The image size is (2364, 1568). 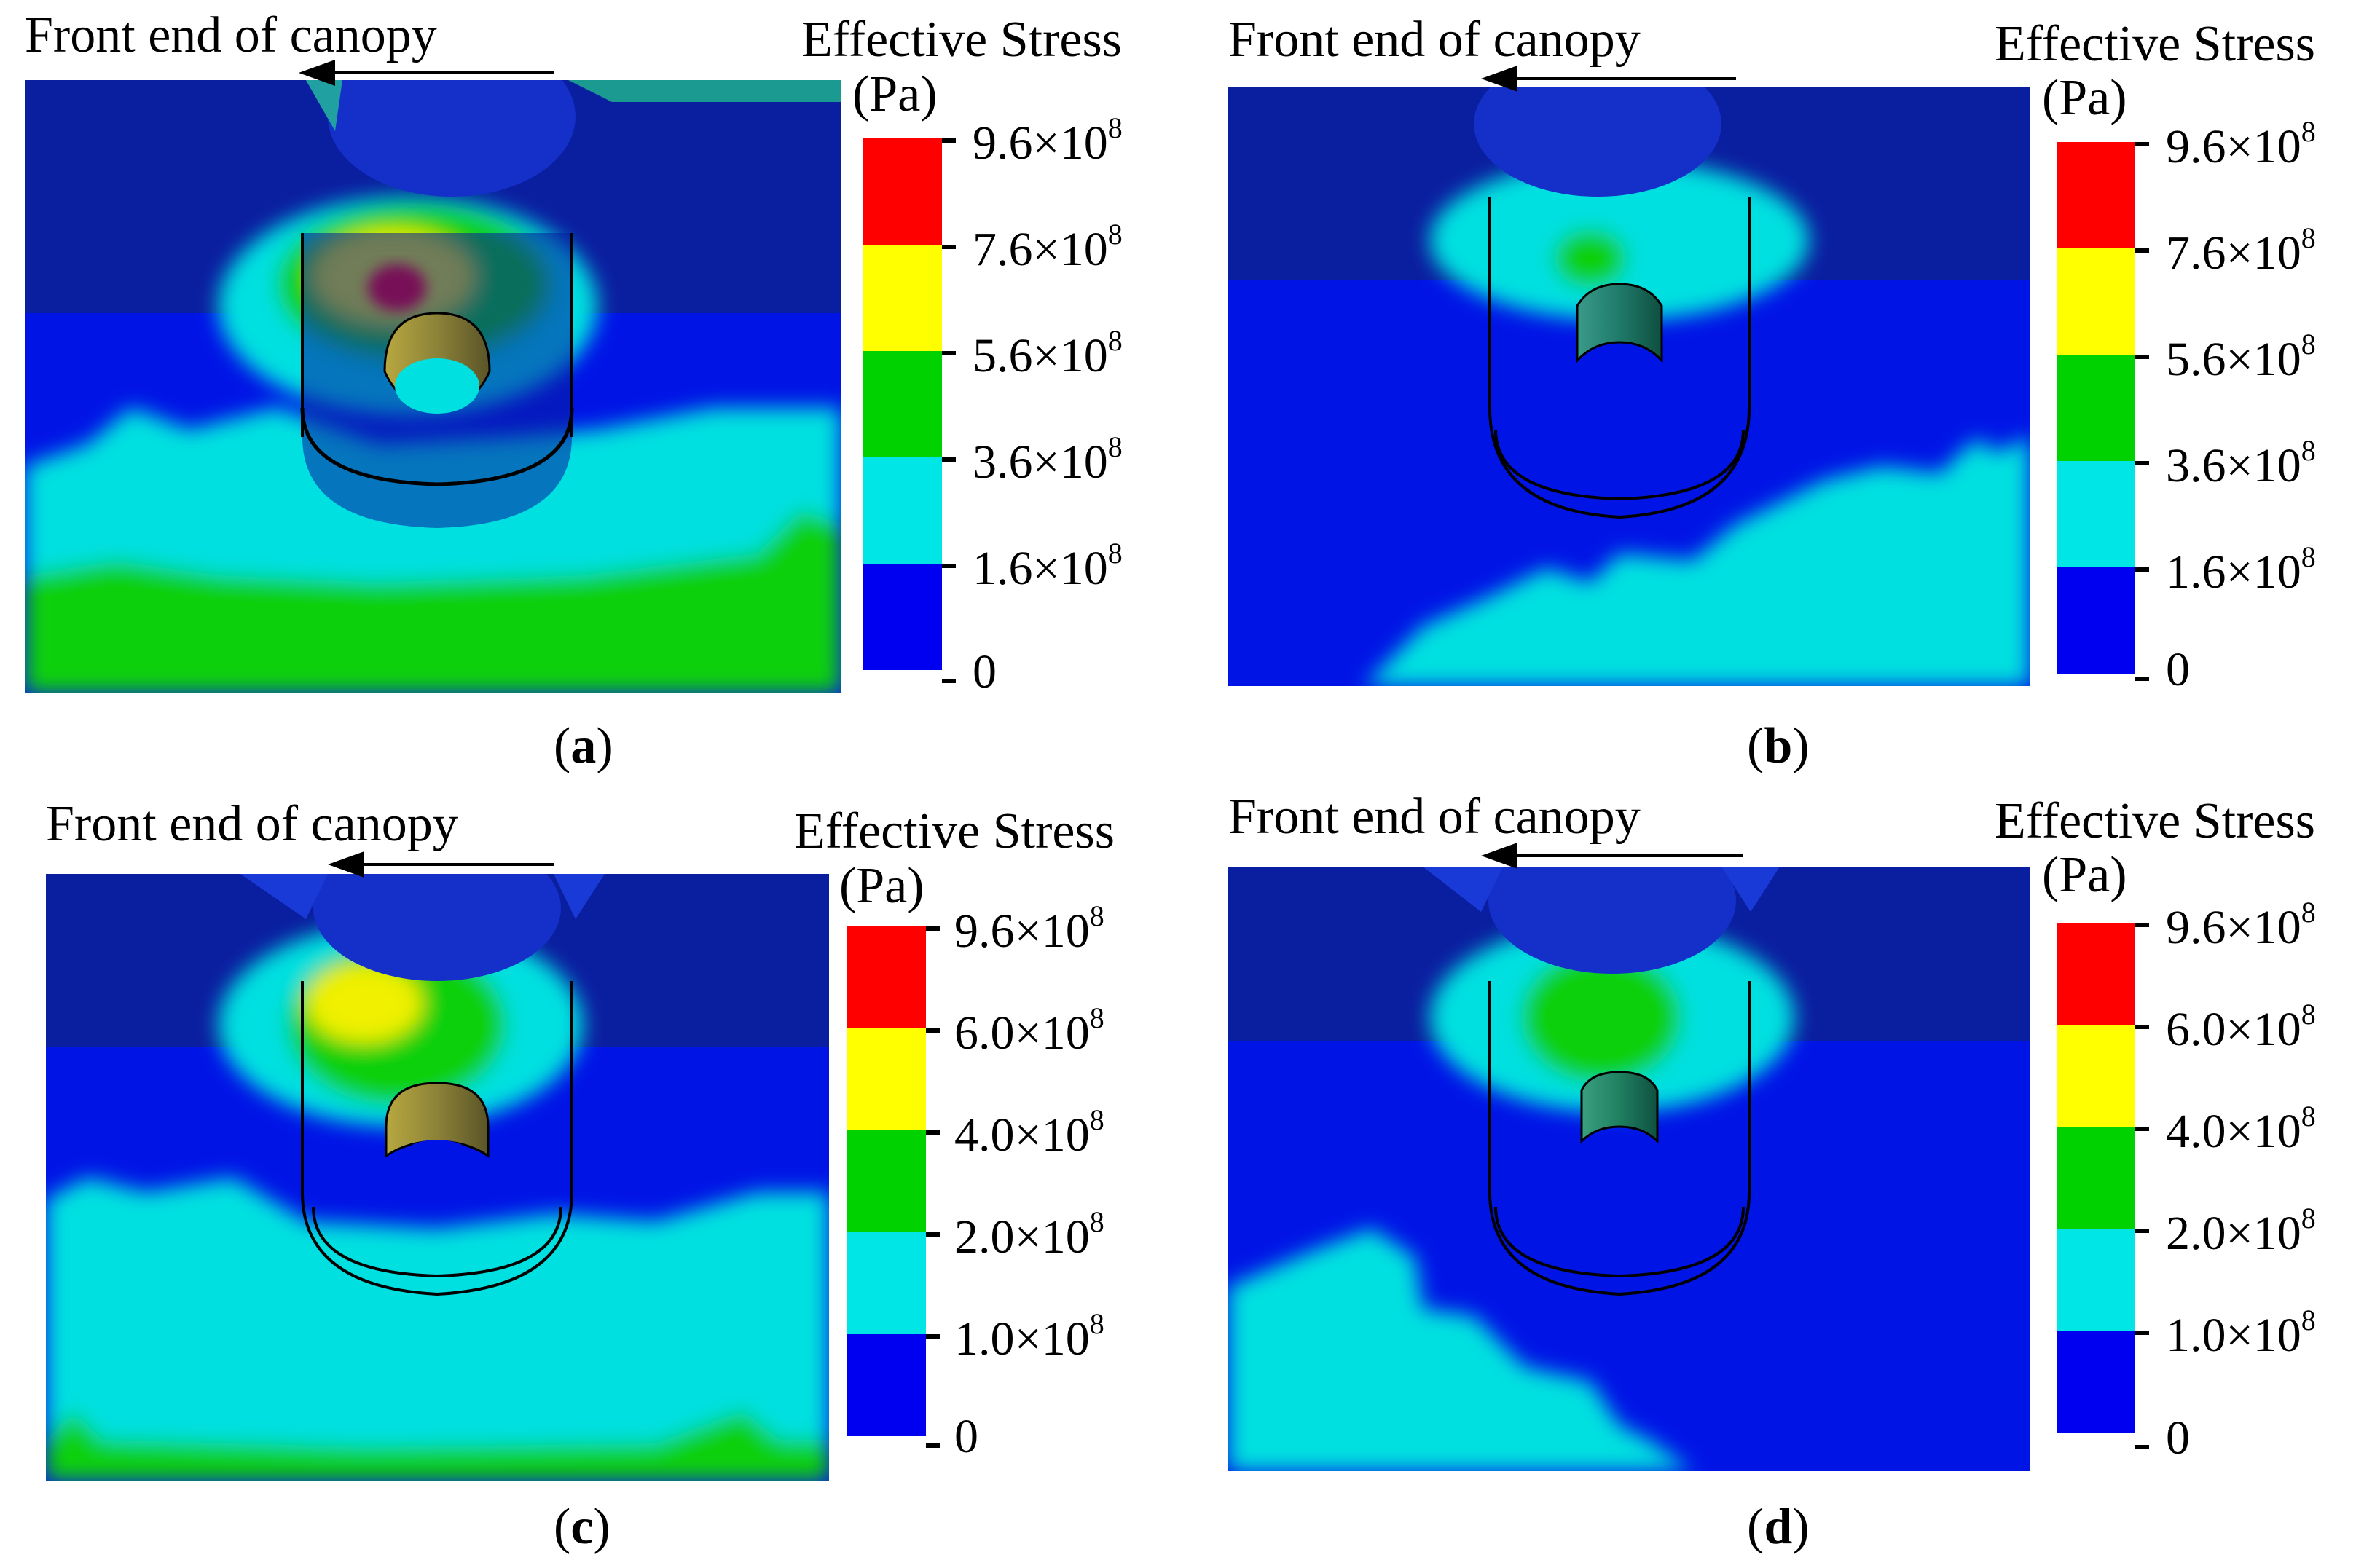 What do you see at coordinates (1612, 856) in the screenshot?
I see `front-arrow-d` at bounding box center [1612, 856].